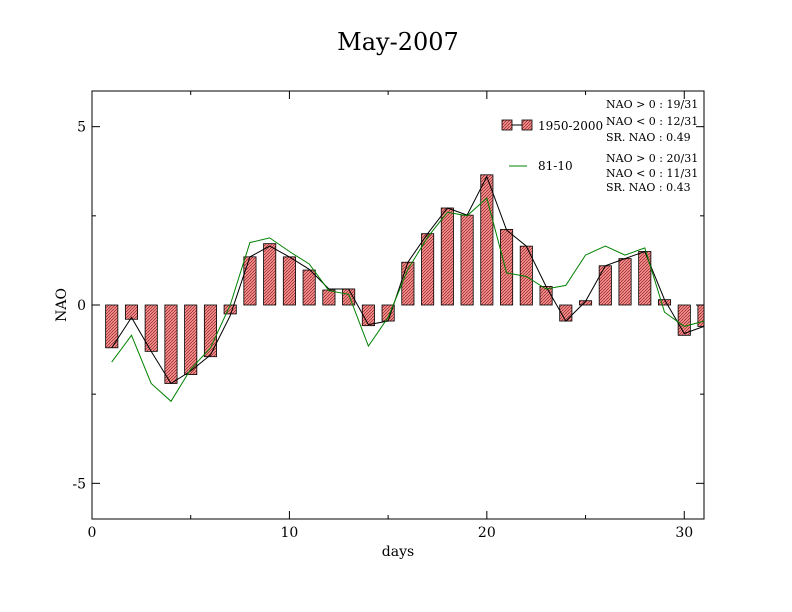  Describe the element at coordinates (570, 126) in the screenshot. I see `legend-label-1950-2000: 1950-2000` at that location.